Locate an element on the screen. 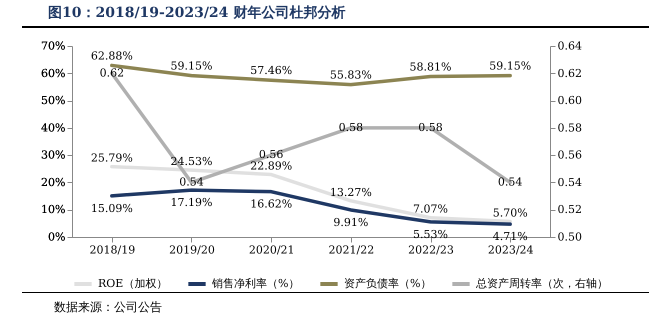  data-label: 9.91% is located at coordinates (350, 222).